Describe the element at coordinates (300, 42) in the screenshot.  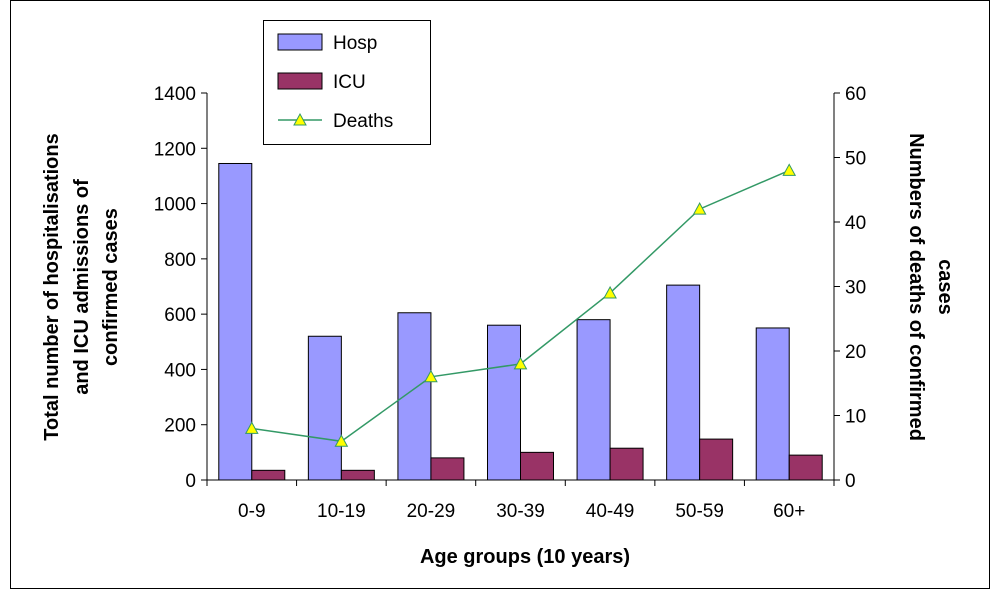
I see `legend-swatch-hosp` at that location.